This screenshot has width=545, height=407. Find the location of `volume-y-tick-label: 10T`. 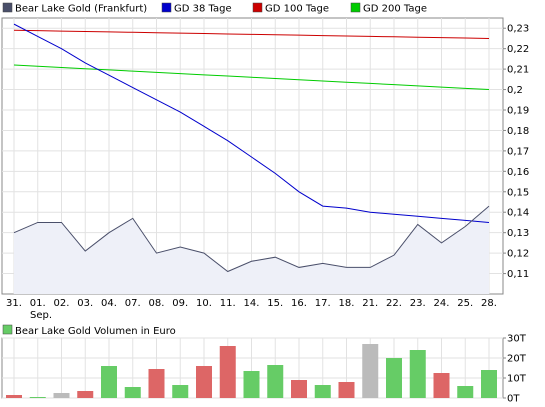

volume-y-tick-label: 10T is located at coordinates (517, 379).